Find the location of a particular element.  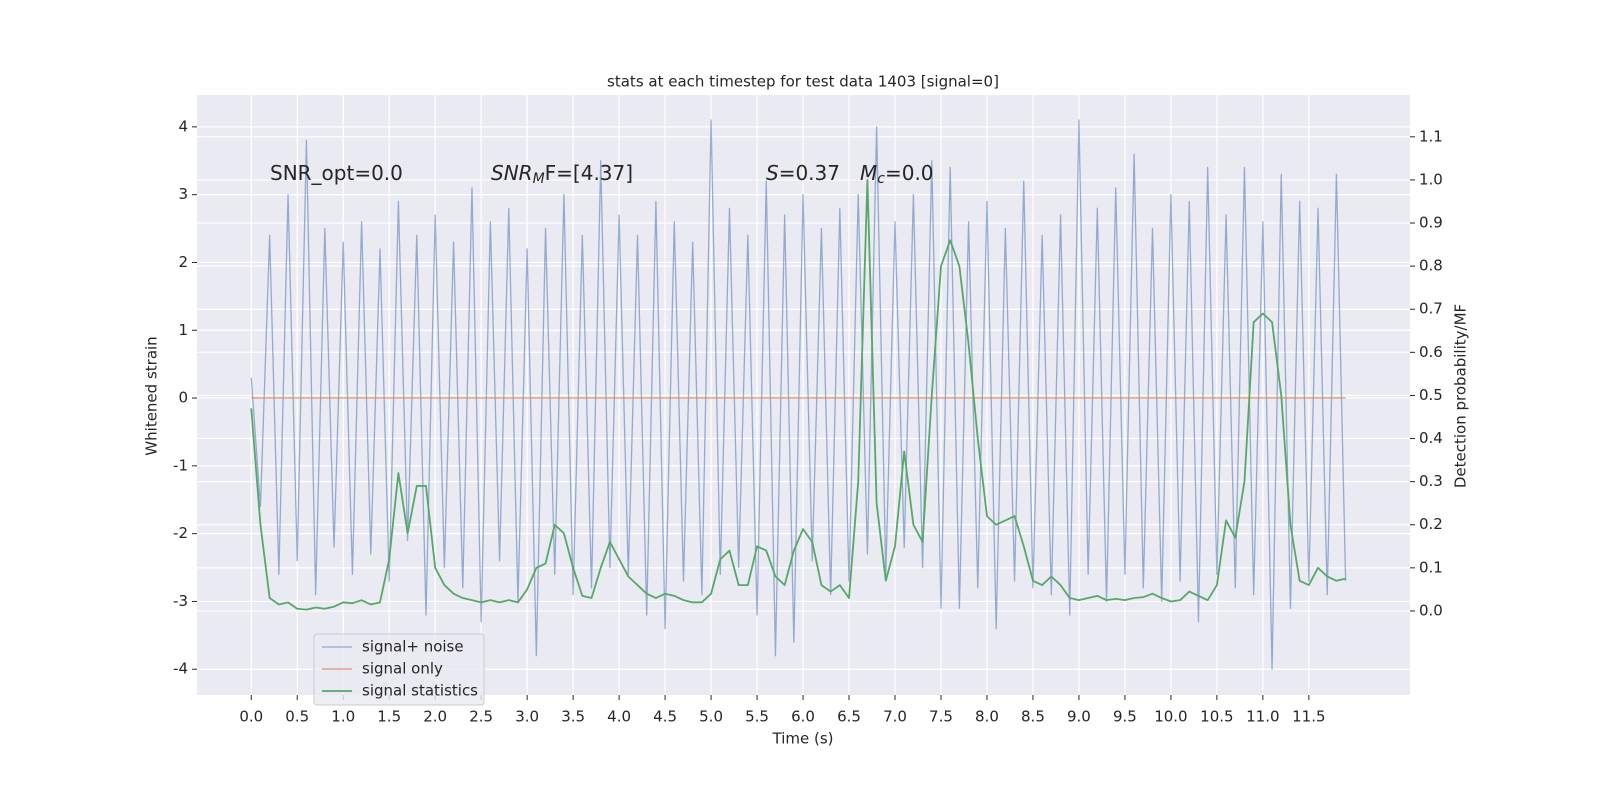

y-axis-label: Whitened strain is located at coordinates (152, 395).